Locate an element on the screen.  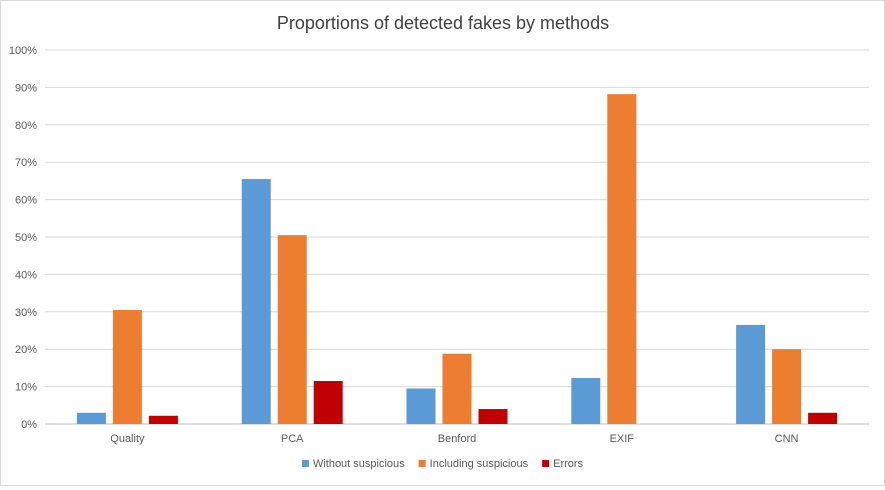
bar-cnn-without-suspicious is located at coordinates (751, 374).